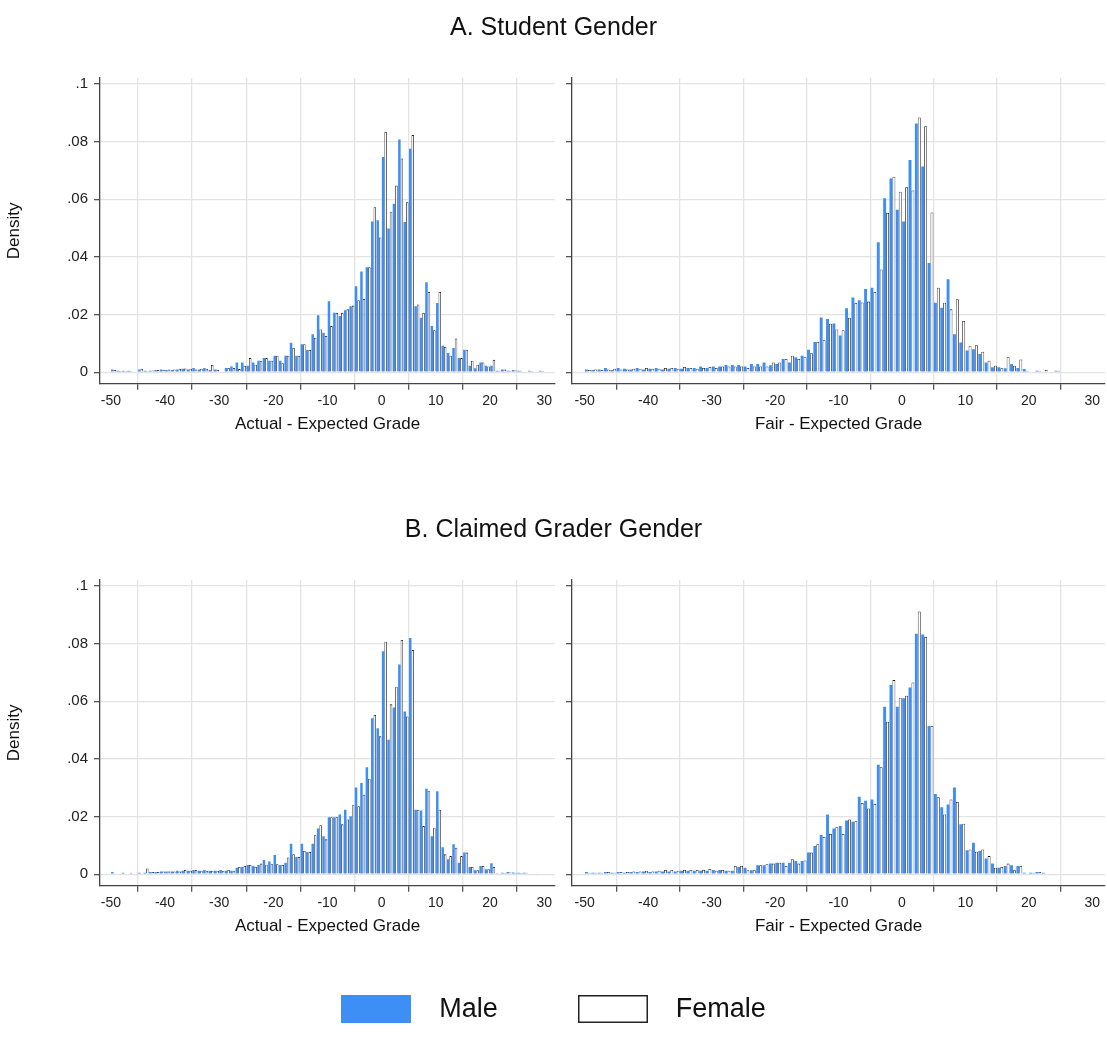 This screenshot has height=1057, width=1107. Describe the element at coordinates (553, 528) in the screenshot. I see `chart-title: B. Claimed Grader Gender` at that location.